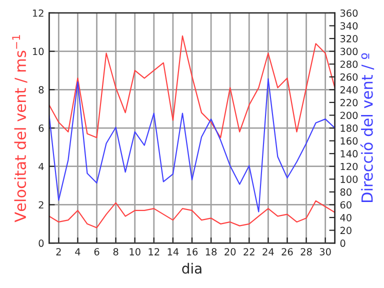 The width and height of the screenshot is (384, 288). What do you see at coordinates (211, 252) in the screenshot?
I see `x-tick-label: 18` at bounding box center [211, 252].